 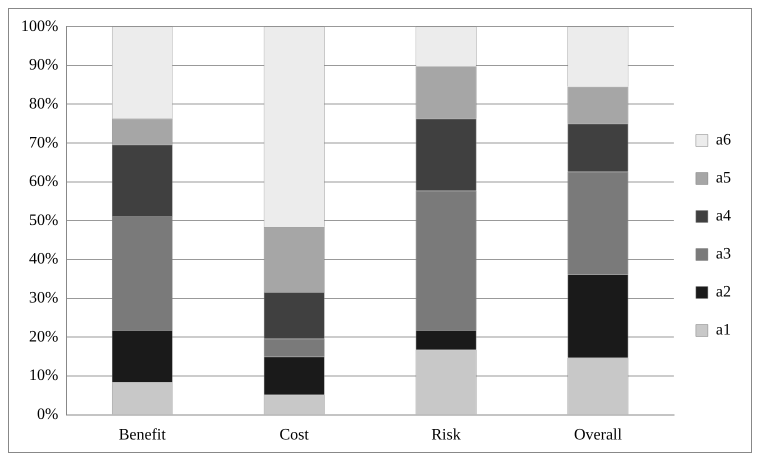 I want to click on y-tick-label: 50%, so click(x=43, y=220).